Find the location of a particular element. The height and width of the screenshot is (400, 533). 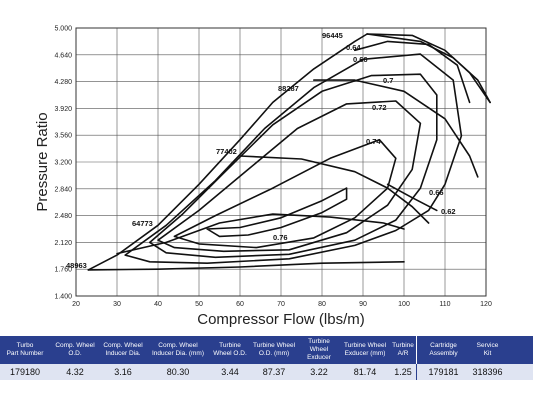

spec-value-cell: 318396 is located at coordinates (487, 372).